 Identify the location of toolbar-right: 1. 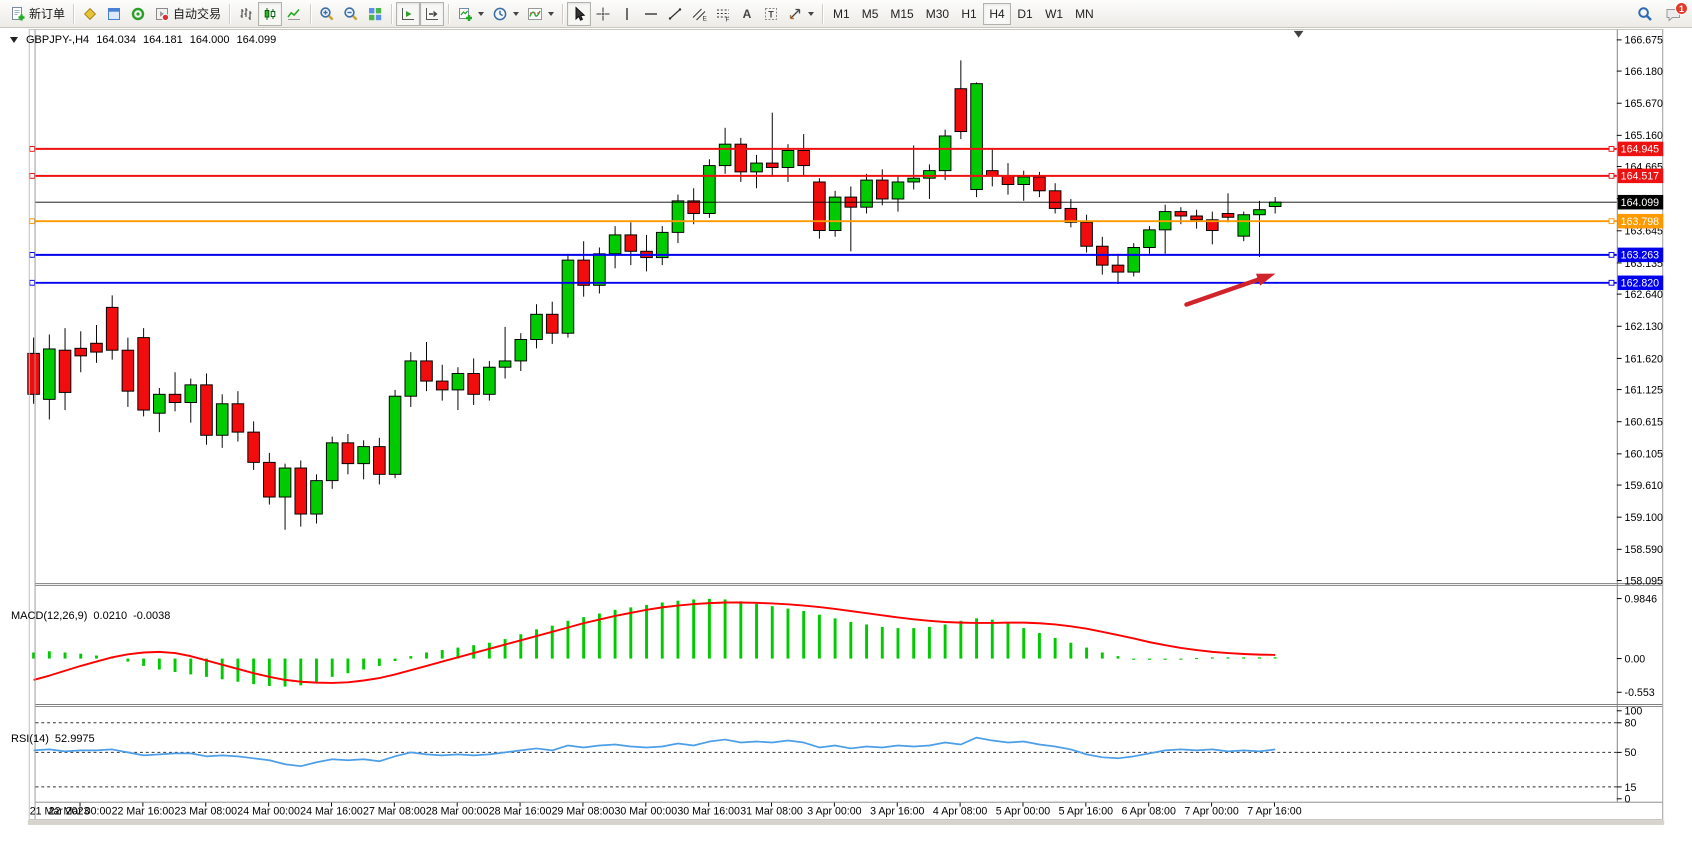
(1660, 13).